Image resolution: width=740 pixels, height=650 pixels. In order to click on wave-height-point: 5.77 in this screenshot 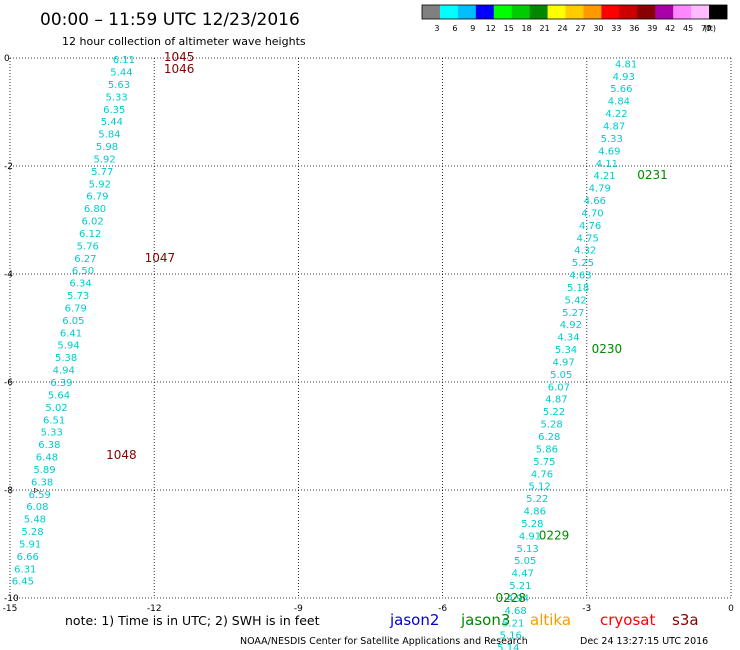, I will do `click(102, 172)`.